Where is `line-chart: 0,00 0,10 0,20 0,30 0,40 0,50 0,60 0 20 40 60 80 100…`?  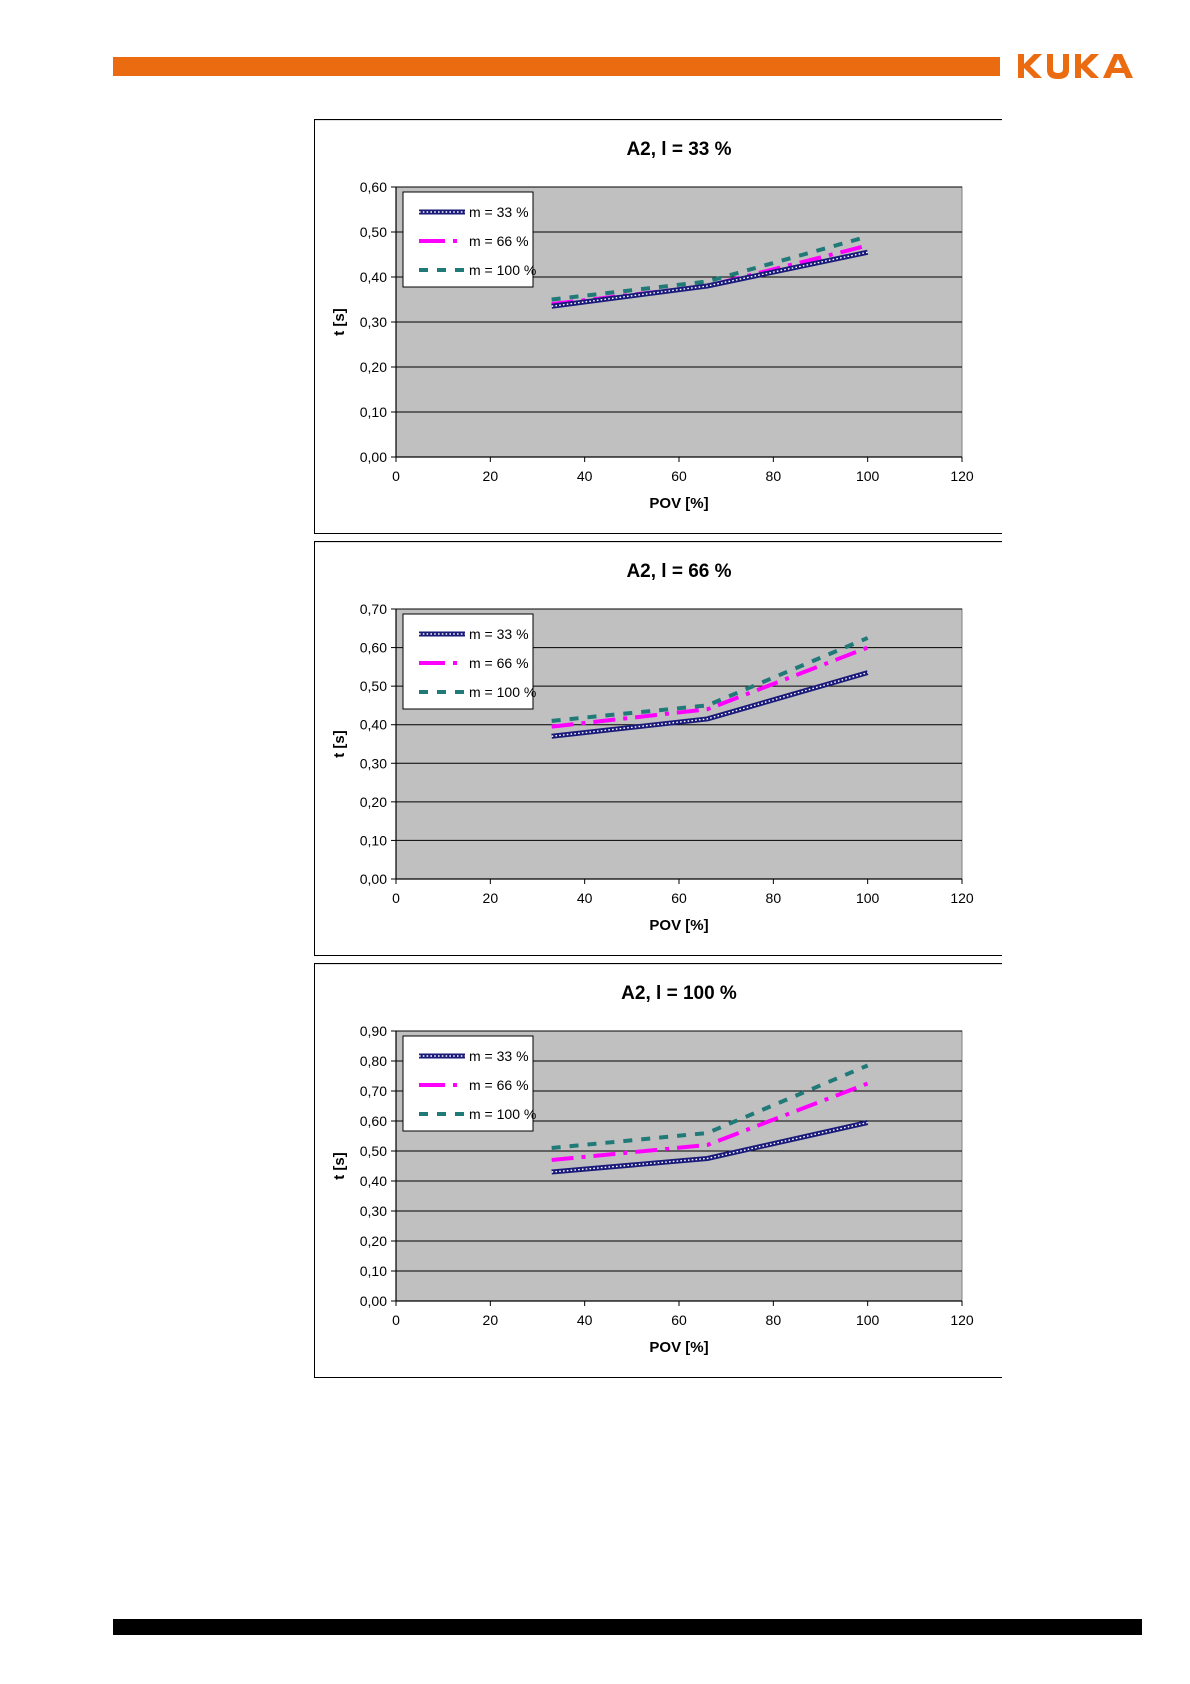 line-chart: 0,00 0,10 0,20 0,30 0,40 0,50 0,60 0 20 40 60 80 100… is located at coordinates (658, 326).